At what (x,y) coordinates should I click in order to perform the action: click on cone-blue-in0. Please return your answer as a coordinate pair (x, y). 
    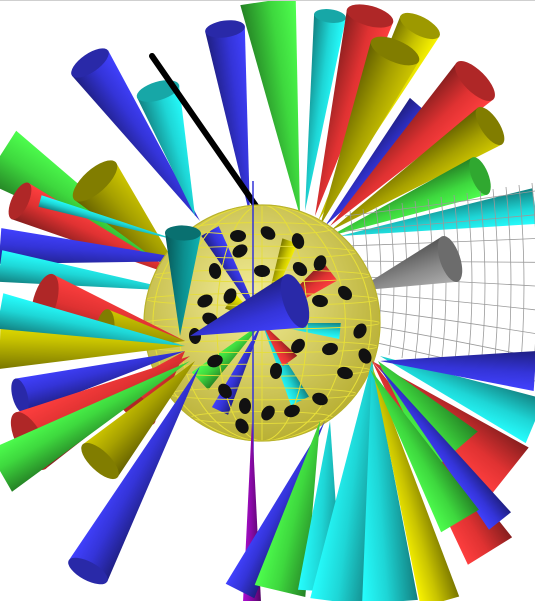
    Looking at the image, I should click on (231, 274).